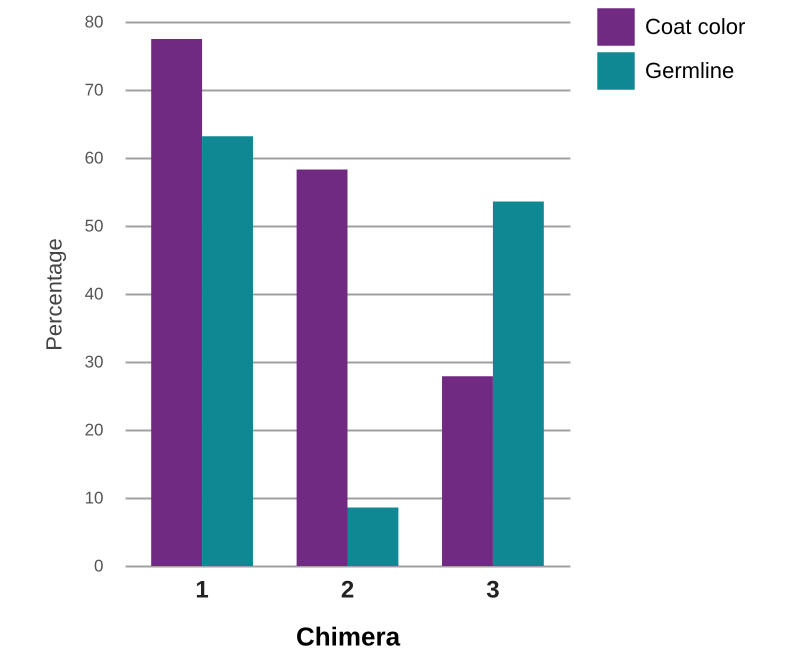 The image size is (792, 662). Describe the element at coordinates (94, 294) in the screenshot. I see `y-tick-label: 40` at that location.